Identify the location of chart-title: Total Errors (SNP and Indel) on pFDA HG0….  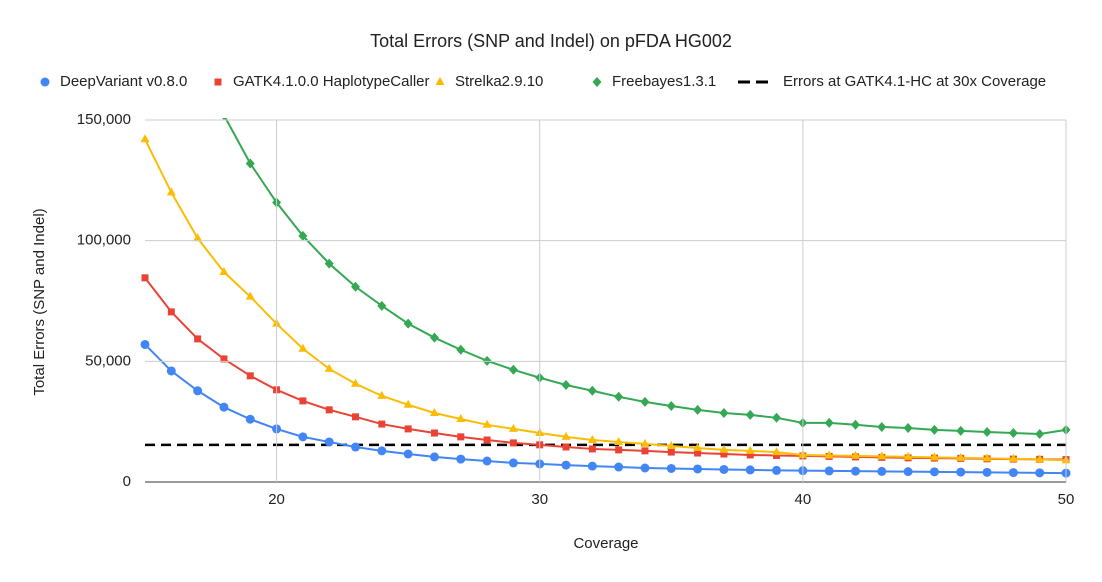
(551, 41).